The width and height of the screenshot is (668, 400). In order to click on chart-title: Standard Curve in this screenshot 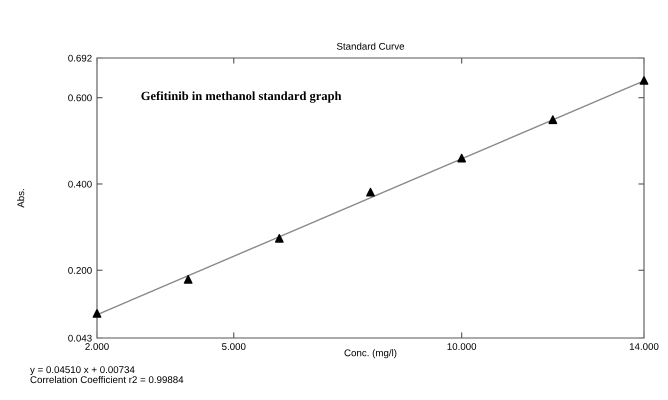, I will do `click(370, 46)`.